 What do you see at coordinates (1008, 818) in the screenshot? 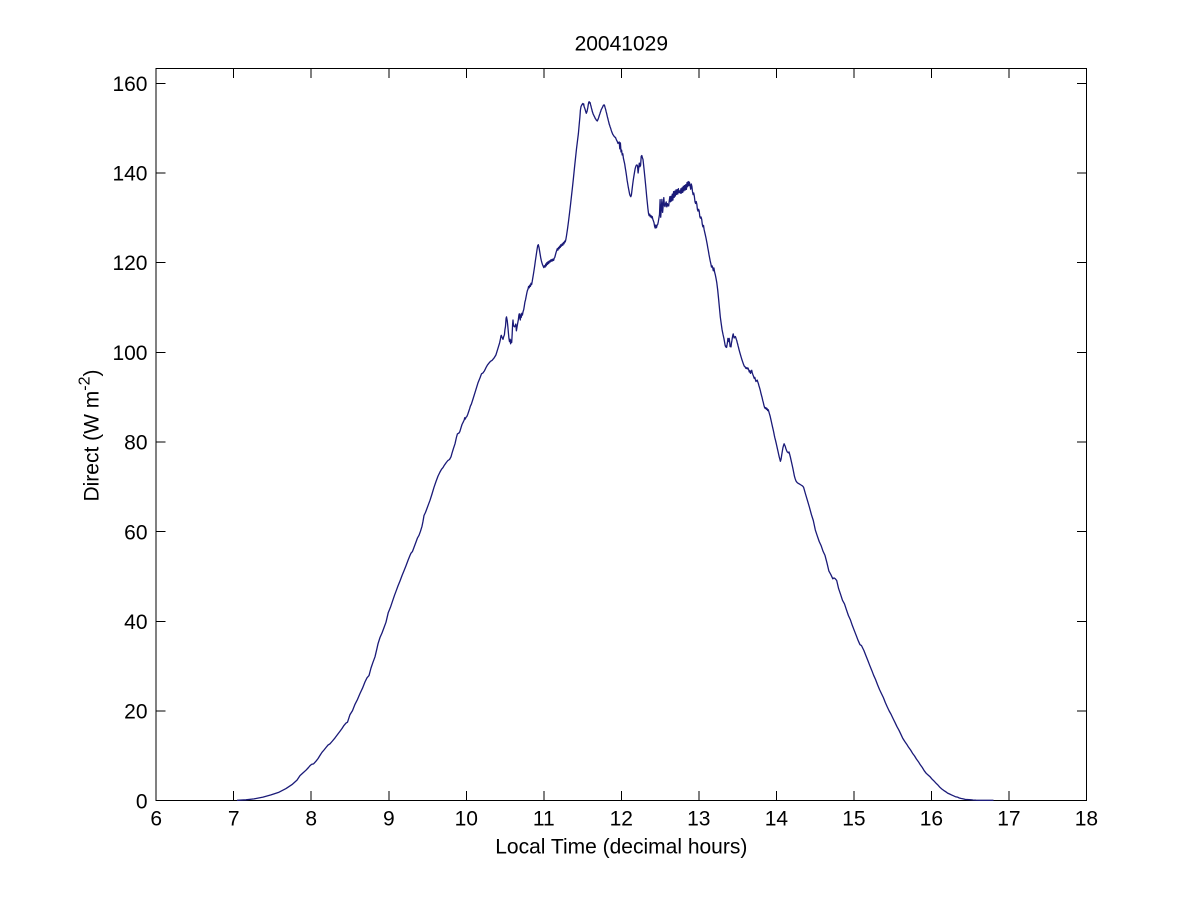
I see `svg-text: 17` at bounding box center [1008, 818].